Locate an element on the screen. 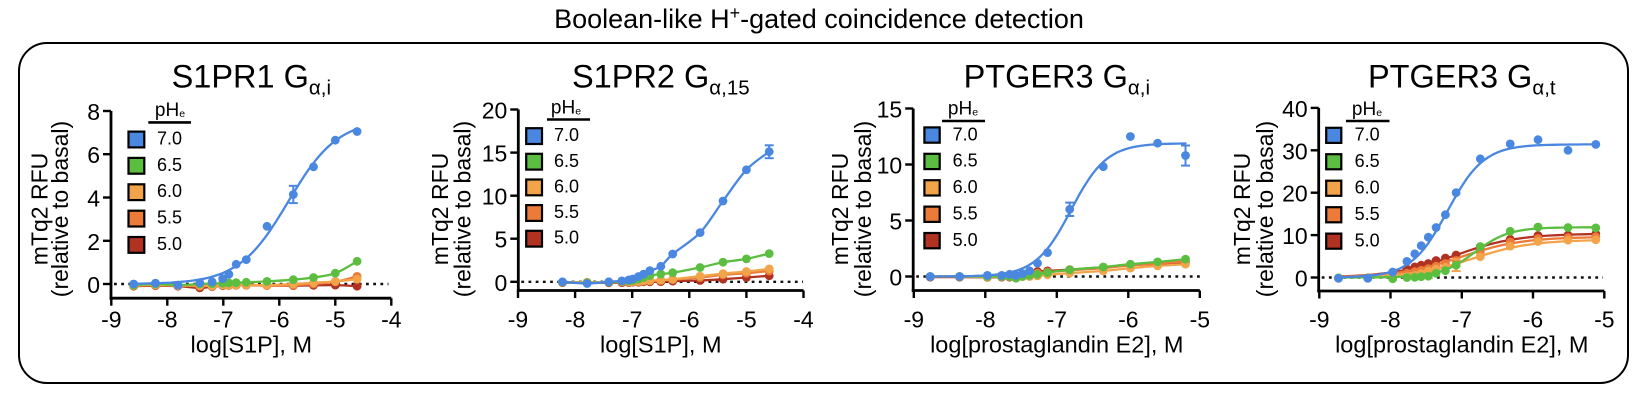  svg-text: S1PR1 Gα,i is located at coordinates (251, 79).